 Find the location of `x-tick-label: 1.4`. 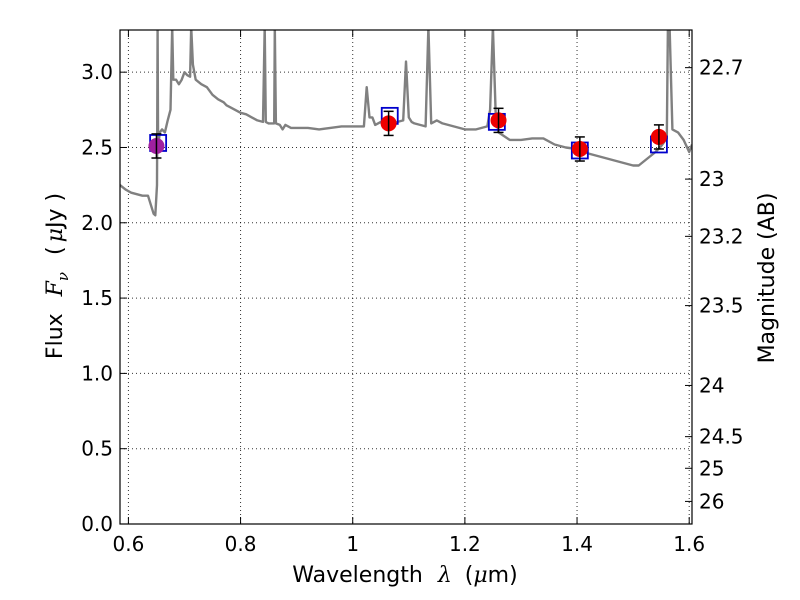

x-tick-label: 1.4 is located at coordinates (577, 544).